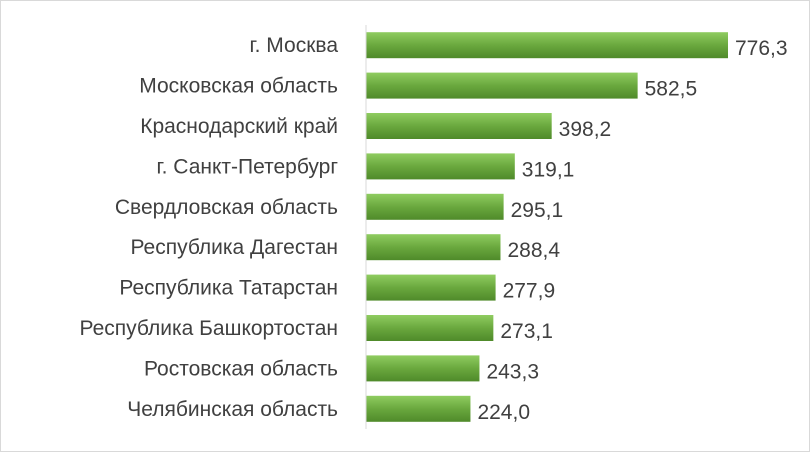 Image resolution: width=810 pixels, height=452 pixels. What do you see at coordinates (294, 45) in the screenshot?
I see `category-label: г. Москва` at bounding box center [294, 45].